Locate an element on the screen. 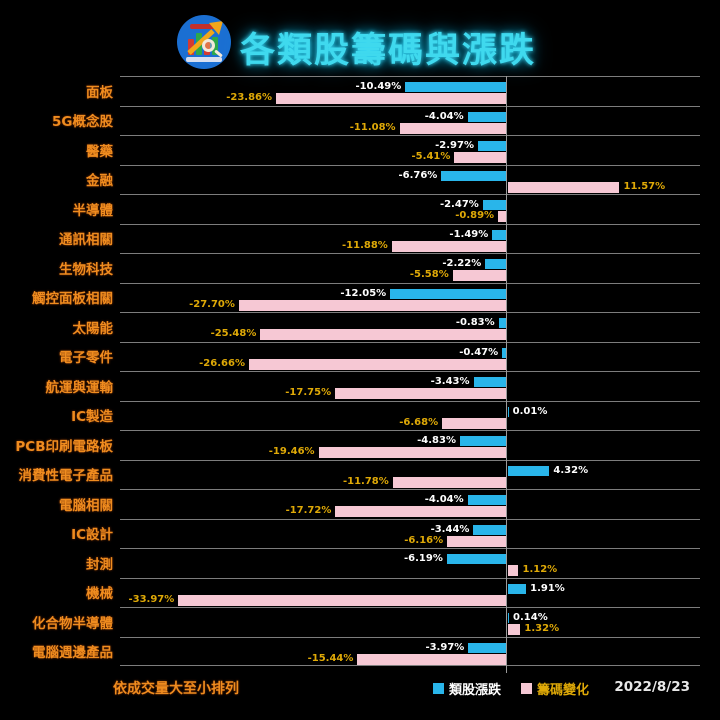 Image resolution: width=720 pixels, height=720 pixels. value-label: 0.01% is located at coordinates (530, 411).